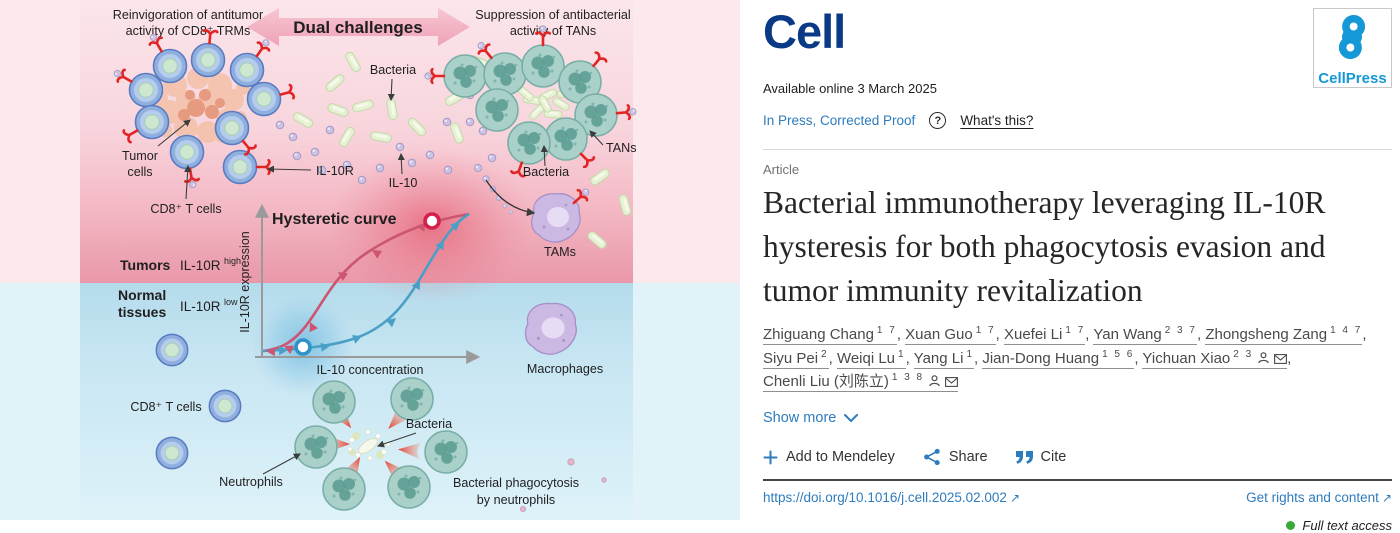 The width and height of the screenshot is (1400, 533). Describe the element at coordinates (1291, 526) in the screenshot. I see `open-access-dot-icon` at that location.